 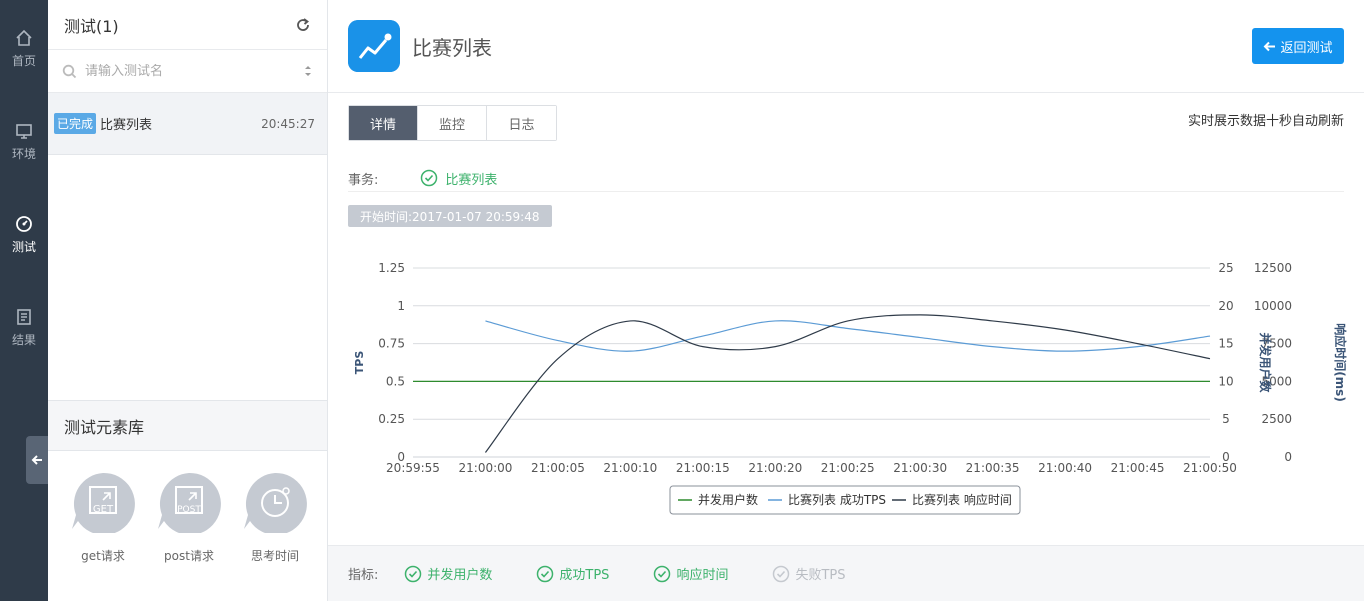 What do you see at coordinates (775, 468) in the screenshot?
I see `x-tick-label: 21:00:20` at bounding box center [775, 468].